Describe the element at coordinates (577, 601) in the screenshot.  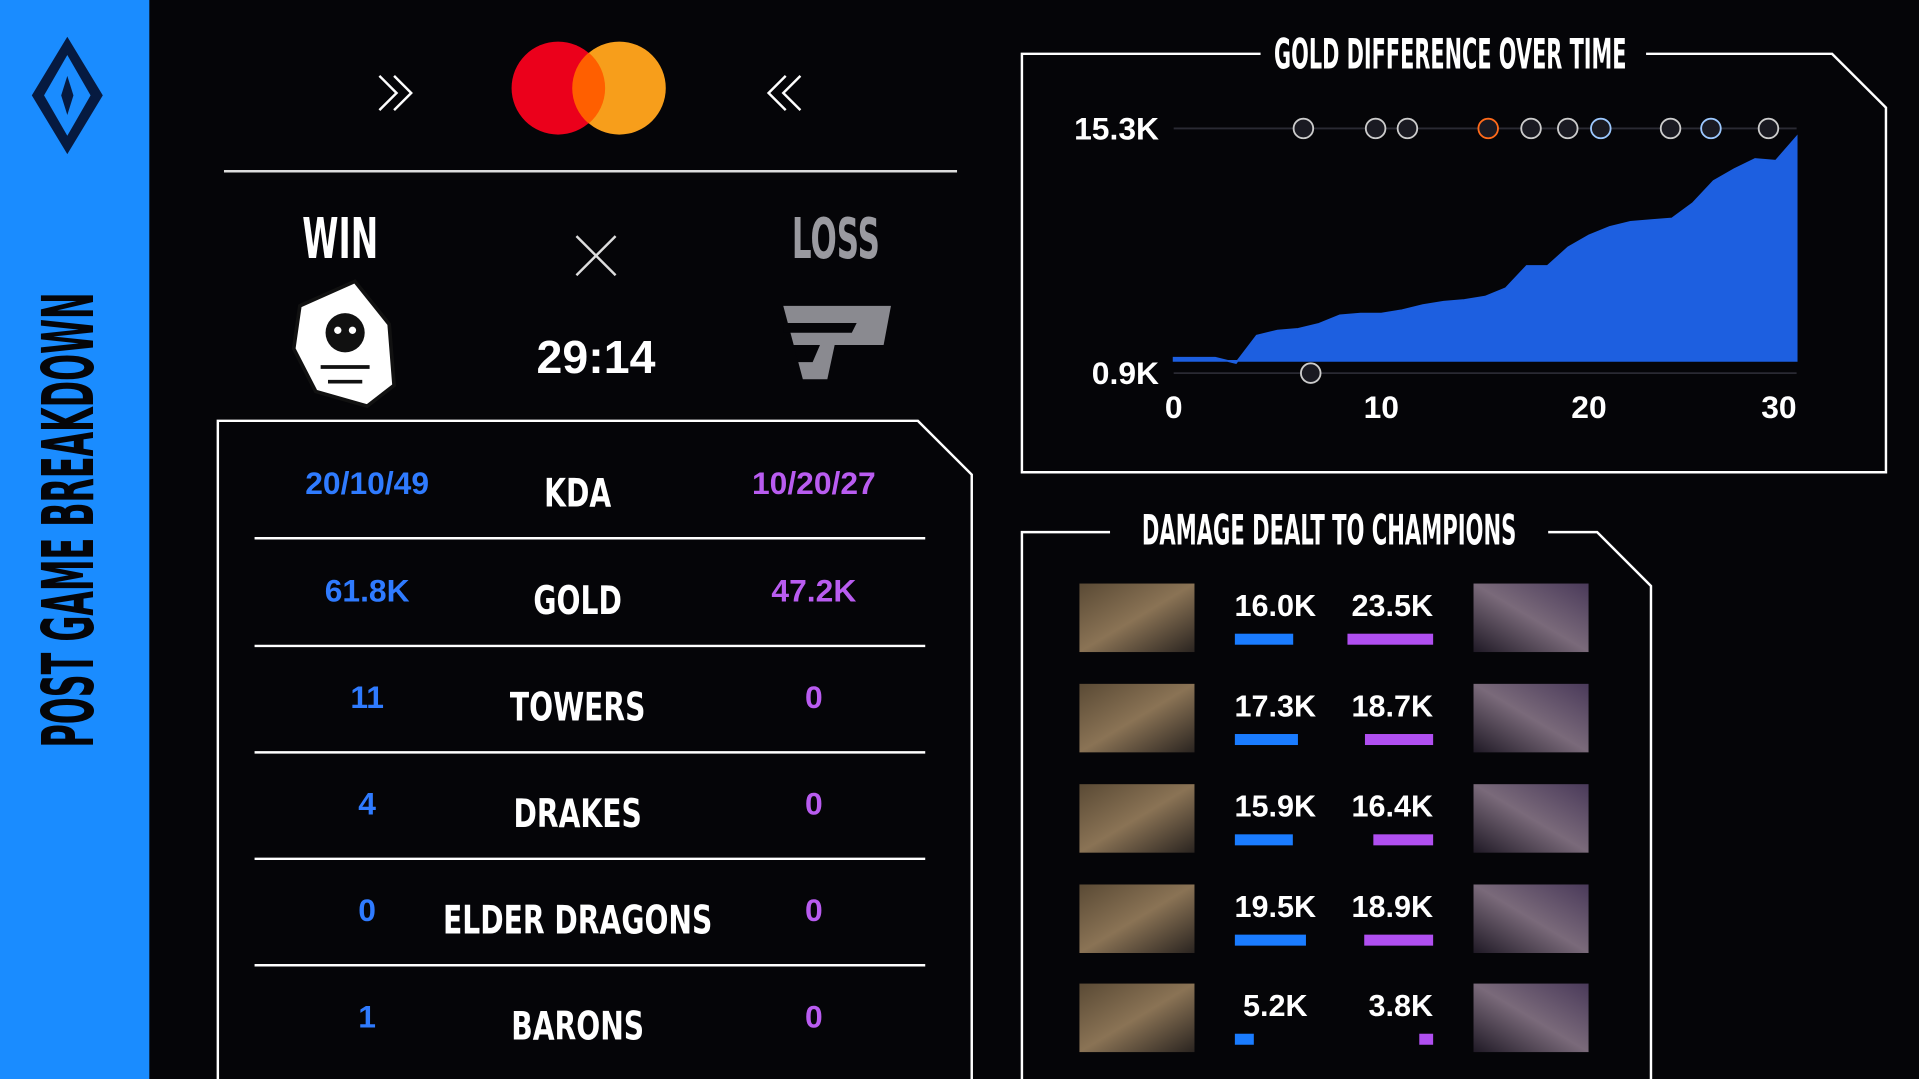
I see `stat-label: GOLD` at that location.